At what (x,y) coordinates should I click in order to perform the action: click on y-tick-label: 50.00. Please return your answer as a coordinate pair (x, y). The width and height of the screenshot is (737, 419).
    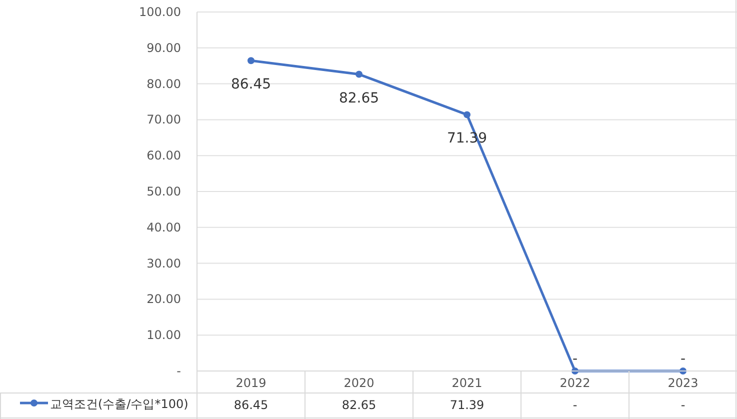
    Looking at the image, I should click on (163, 191).